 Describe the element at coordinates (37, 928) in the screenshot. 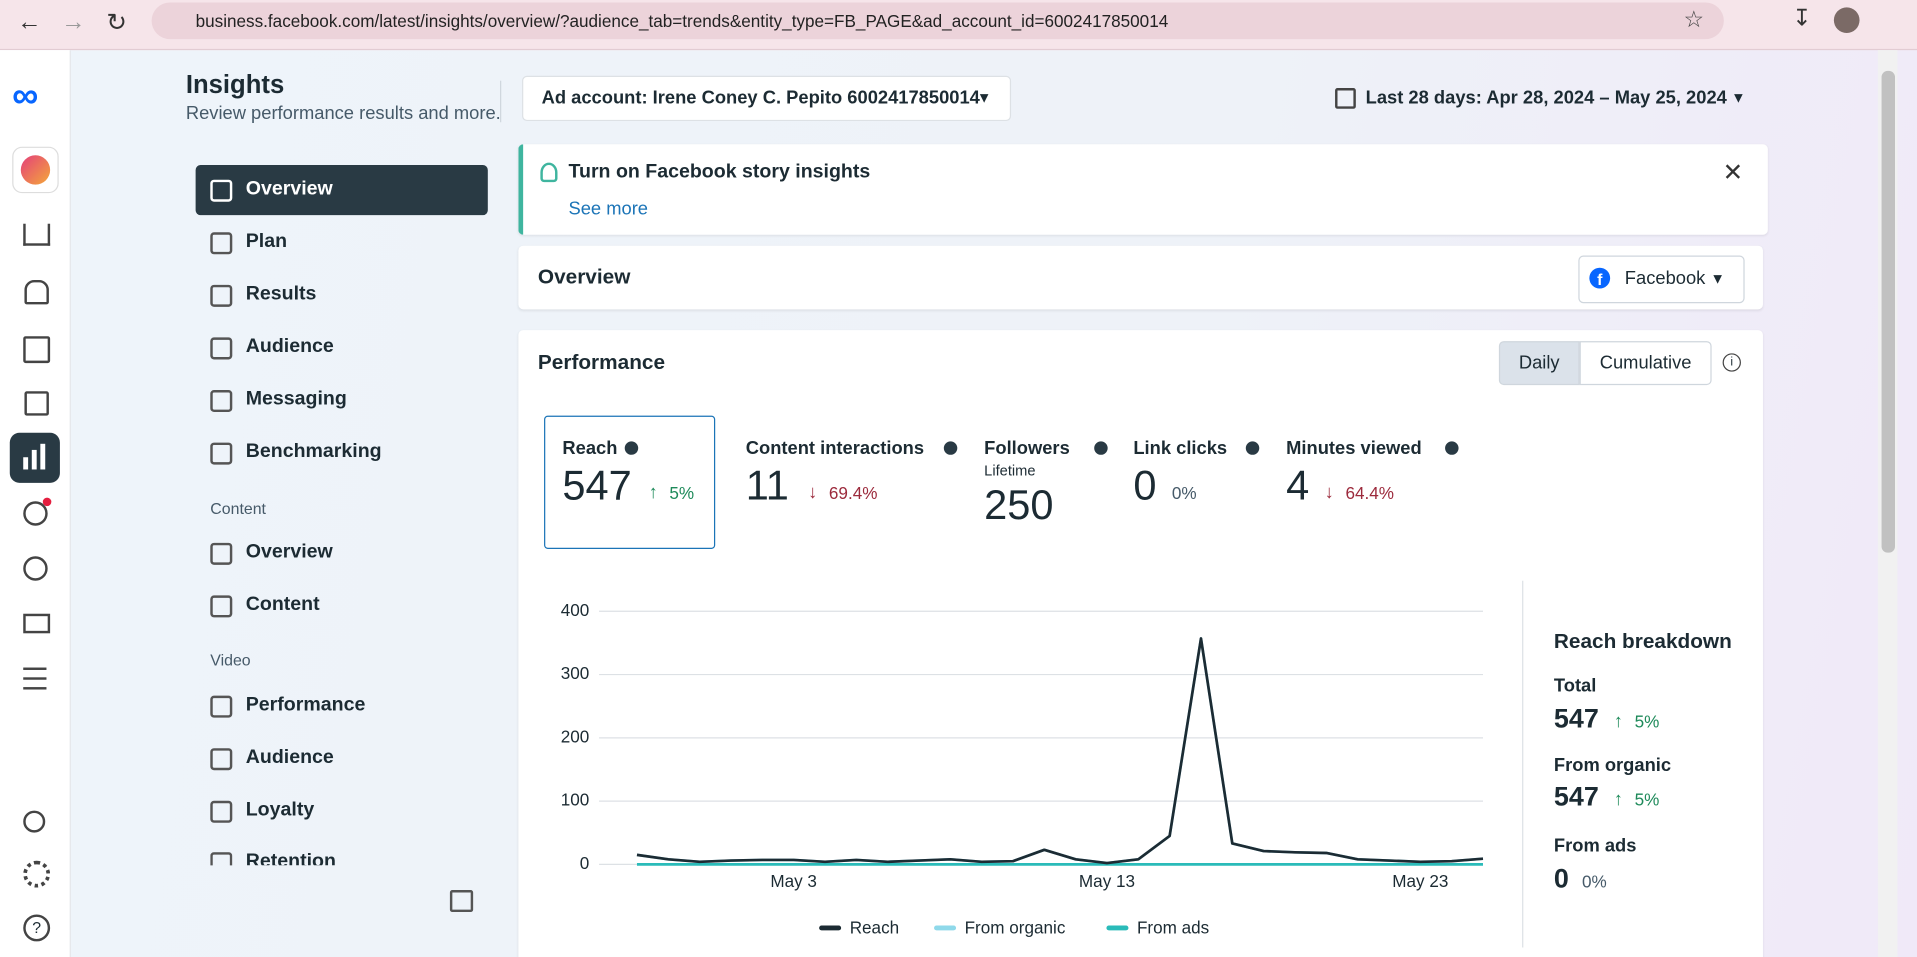

I see `help-icon: ?` at that location.